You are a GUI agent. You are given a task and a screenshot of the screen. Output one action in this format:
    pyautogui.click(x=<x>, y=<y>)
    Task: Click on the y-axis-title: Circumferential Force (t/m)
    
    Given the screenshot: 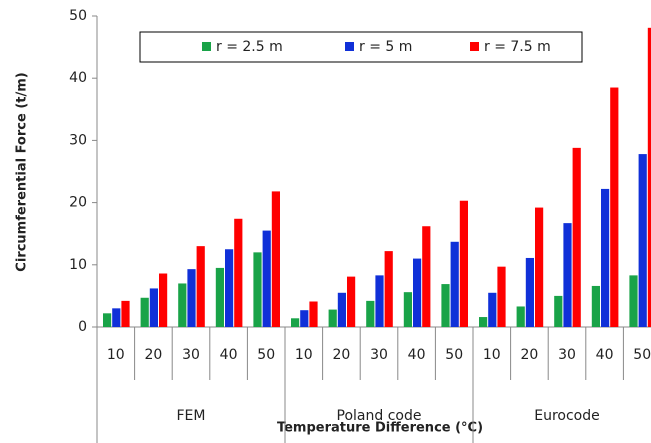 What is the action you would take?
    pyautogui.click(x=22, y=171)
    